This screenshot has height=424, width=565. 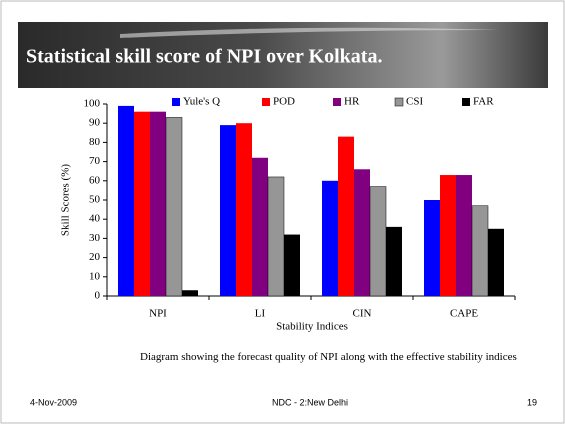 I want to click on y-axis-label: Skill Scores (%), so click(x=66, y=200).